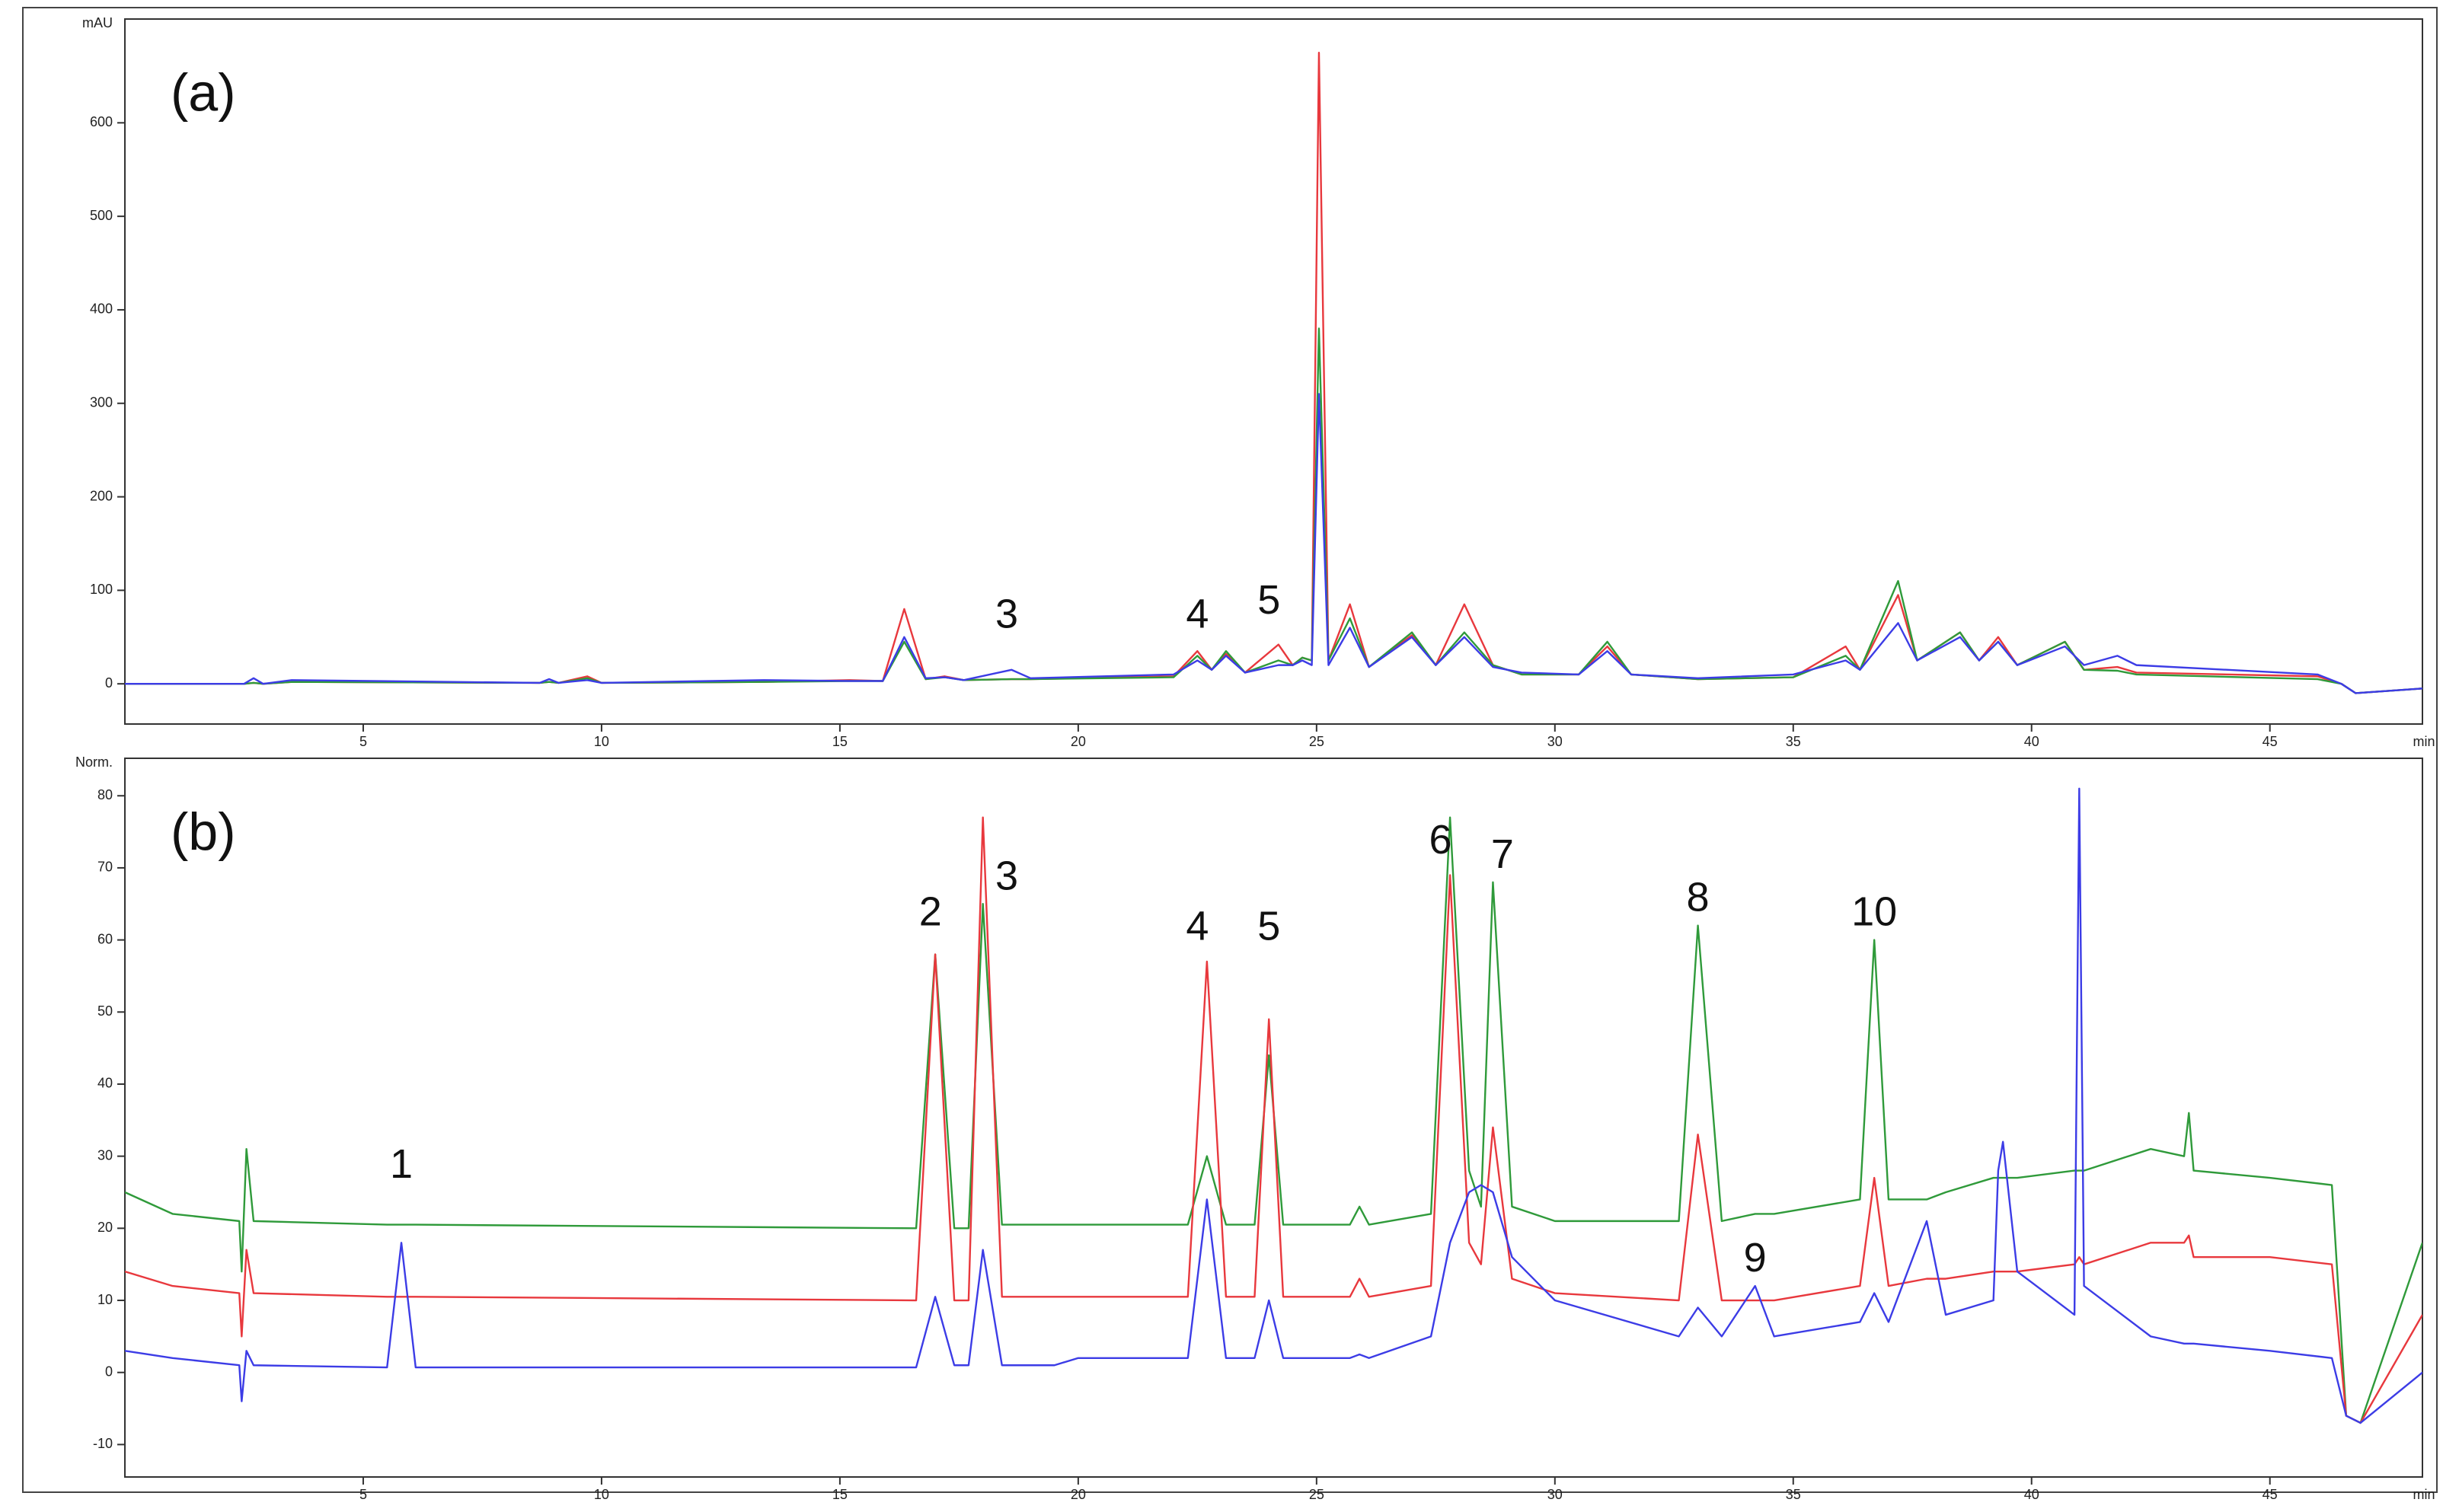 This screenshot has height=1512, width=2443. What do you see at coordinates (1441, 840) in the screenshot?
I see `peak-label: 6` at bounding box center [1441, 840].